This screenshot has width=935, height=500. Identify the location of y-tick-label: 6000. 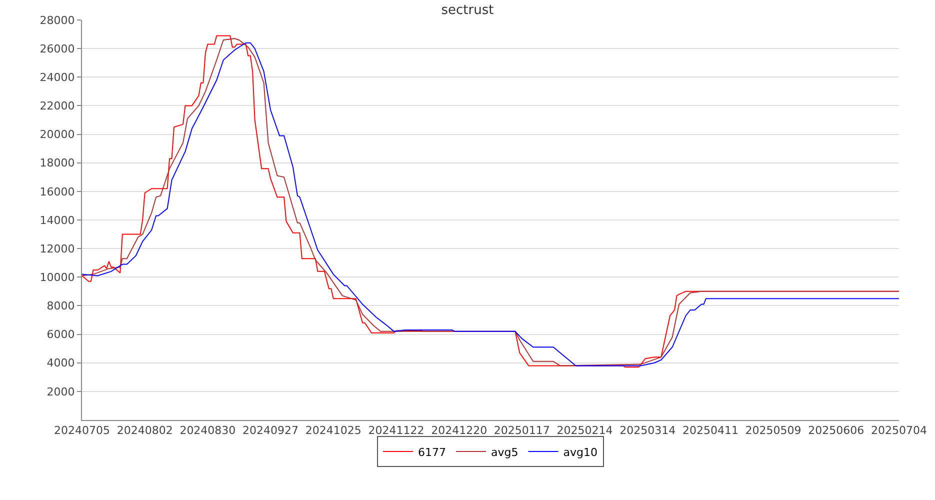
(60, 335).